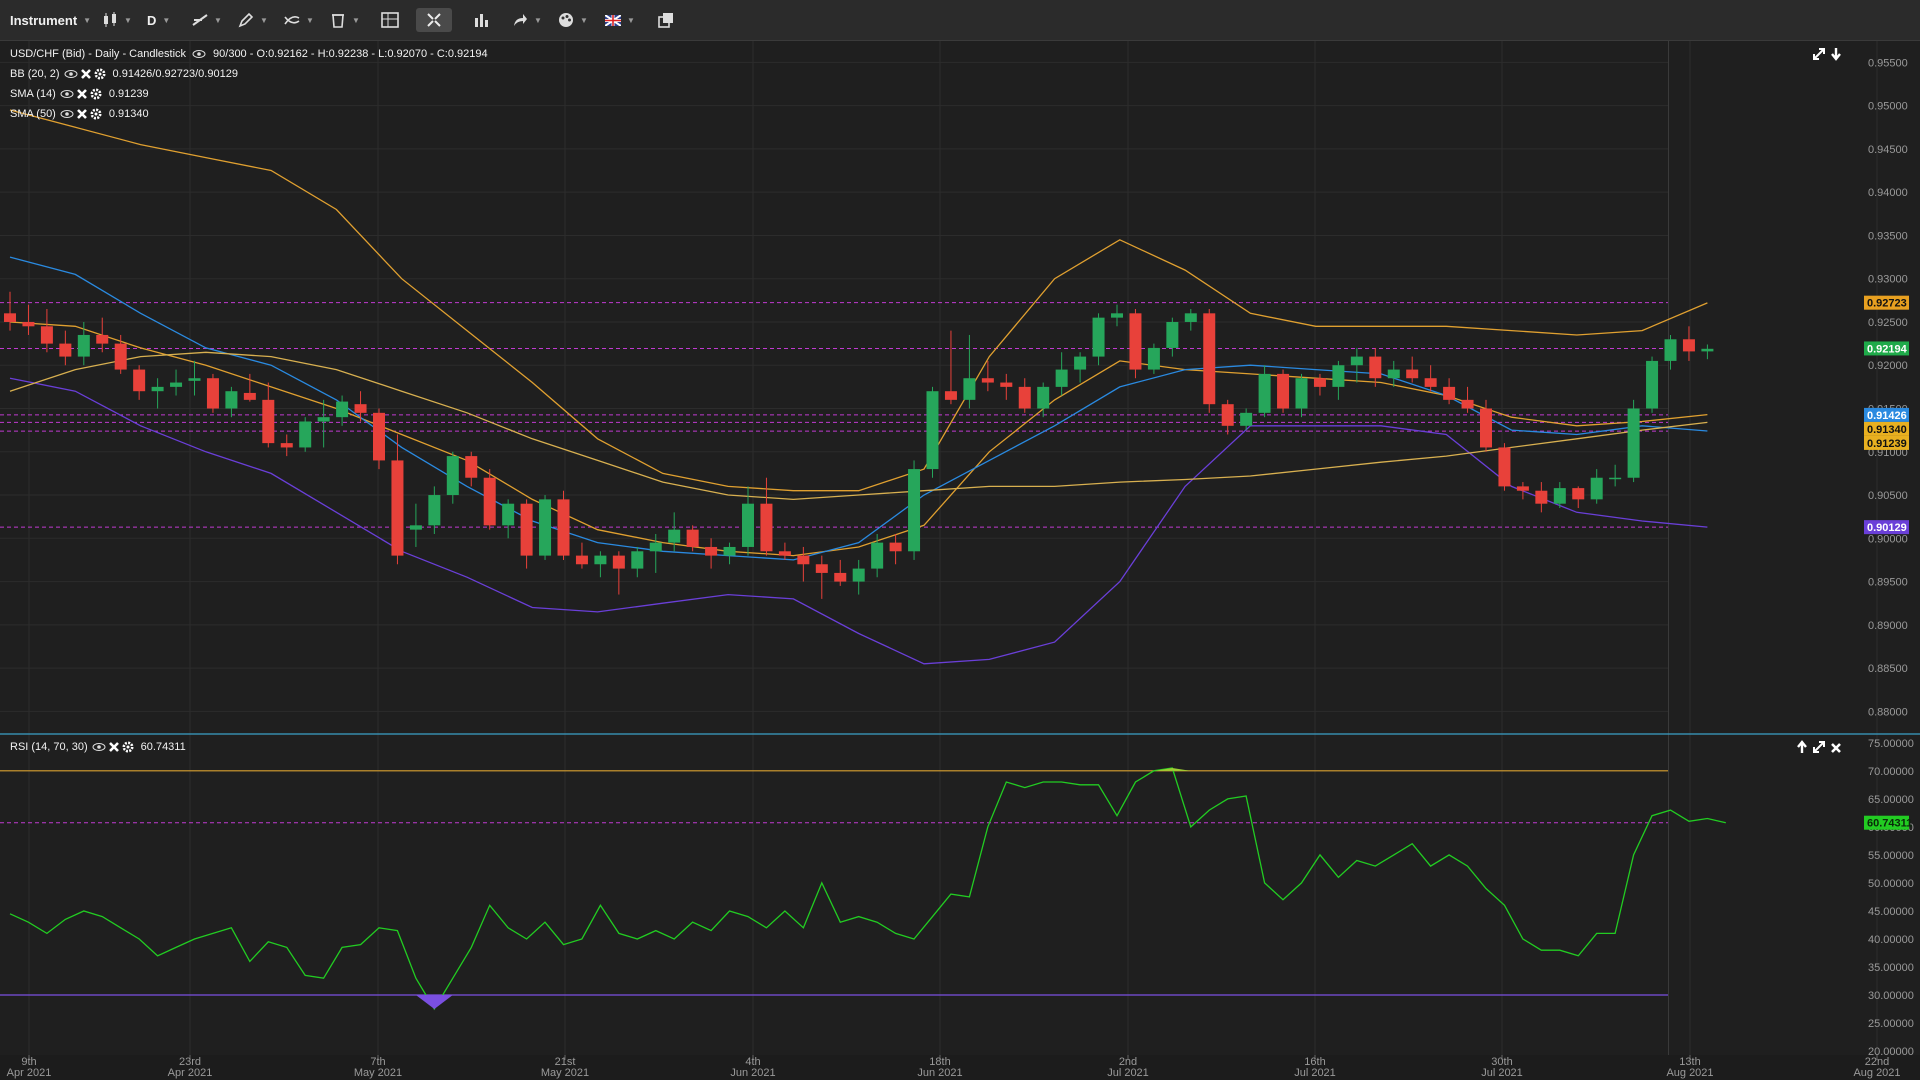  Describe the element at coordinates (1888, 669) in the screenshot. I see `price-tick-label: 0.88500` at that location.